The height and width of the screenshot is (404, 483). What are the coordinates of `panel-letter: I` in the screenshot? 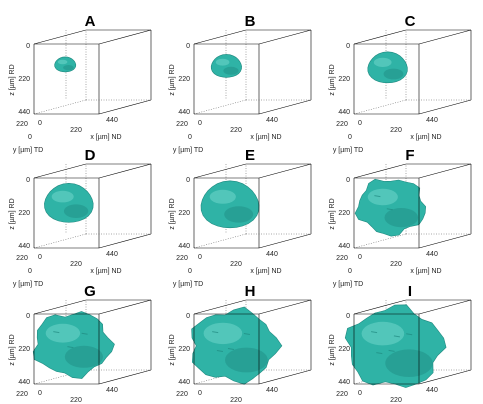 It's located at (410, 291).